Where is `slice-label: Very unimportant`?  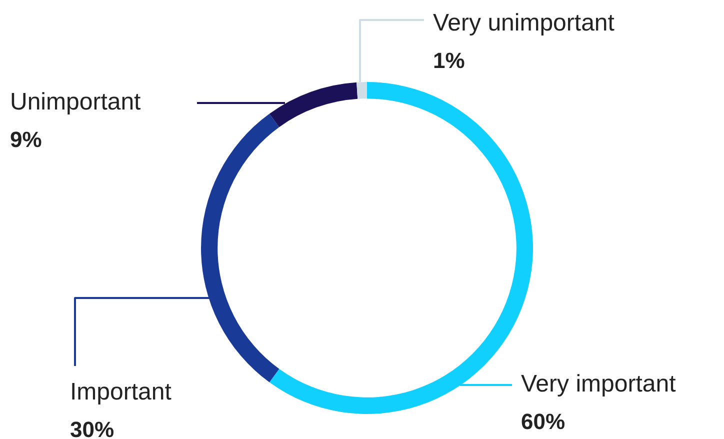
slice-label: Very unimportant is located at coordinates (524, 23).